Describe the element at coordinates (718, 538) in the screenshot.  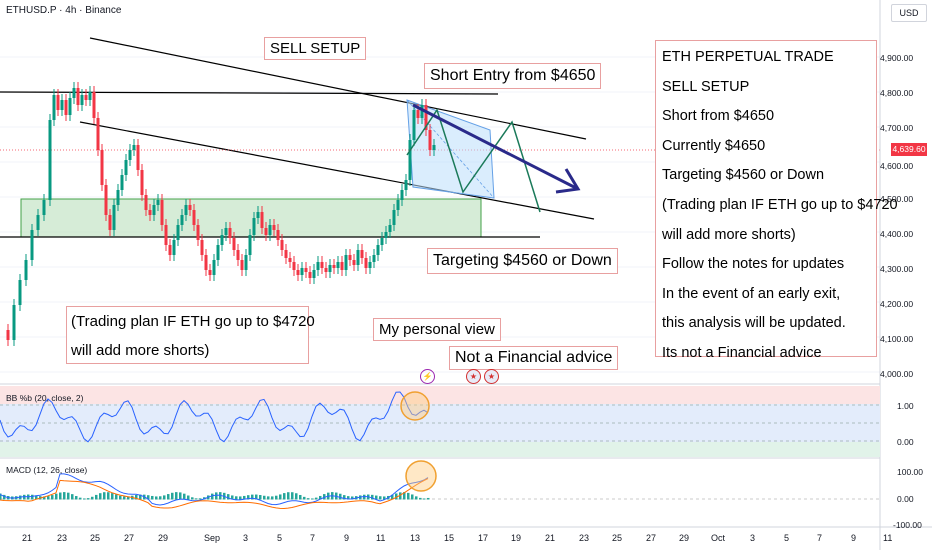
I see `date-label: Oct` at that location.